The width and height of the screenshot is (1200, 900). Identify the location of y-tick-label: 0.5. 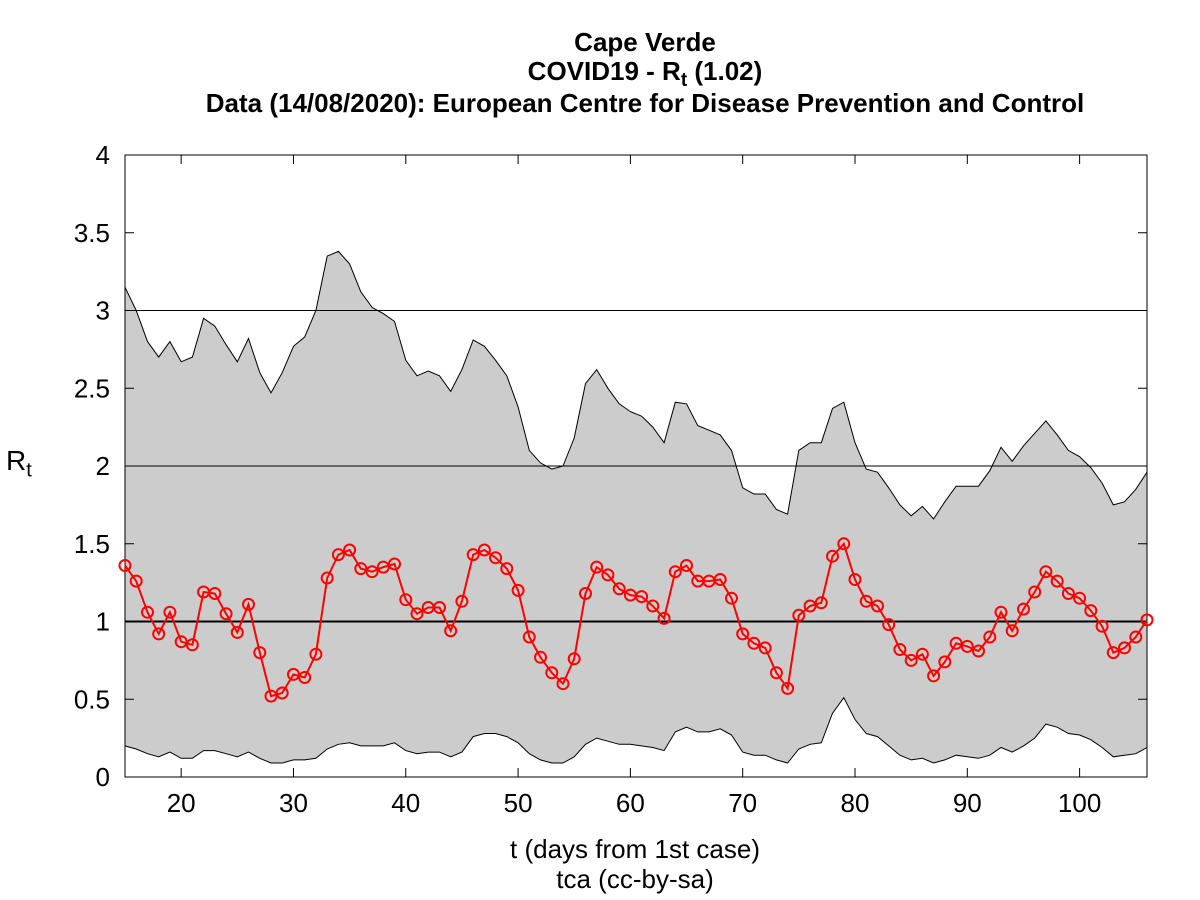
(92, 699).